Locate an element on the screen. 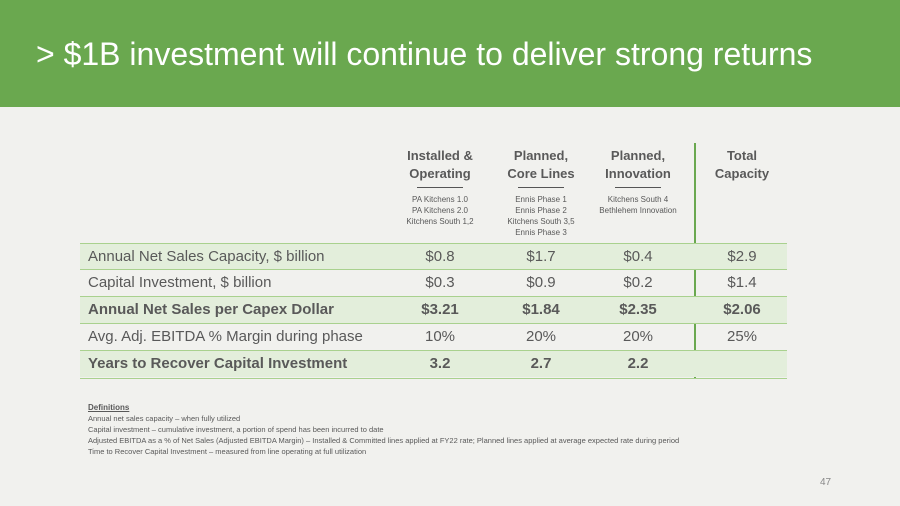 The height and width of the screenshot is (506, 900). cell: $0.3 is located at coordinates (440, 282).